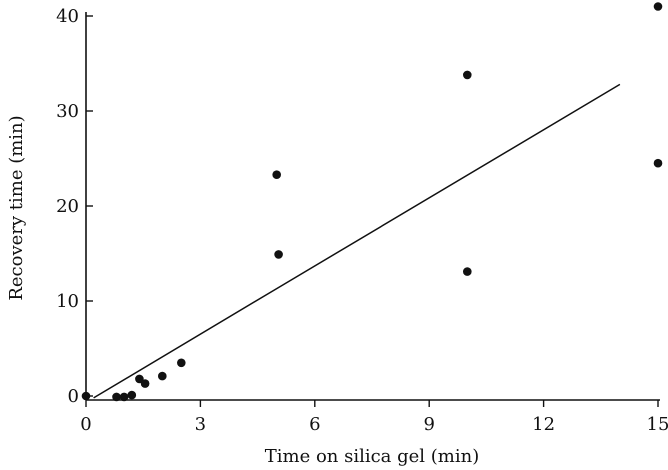 The height and width of the screenshot is (470, 668). Describe the element at coordinates (372, 456) in the screenshot. I see `x-axis-title: Time on silica gel (min)` at that location.